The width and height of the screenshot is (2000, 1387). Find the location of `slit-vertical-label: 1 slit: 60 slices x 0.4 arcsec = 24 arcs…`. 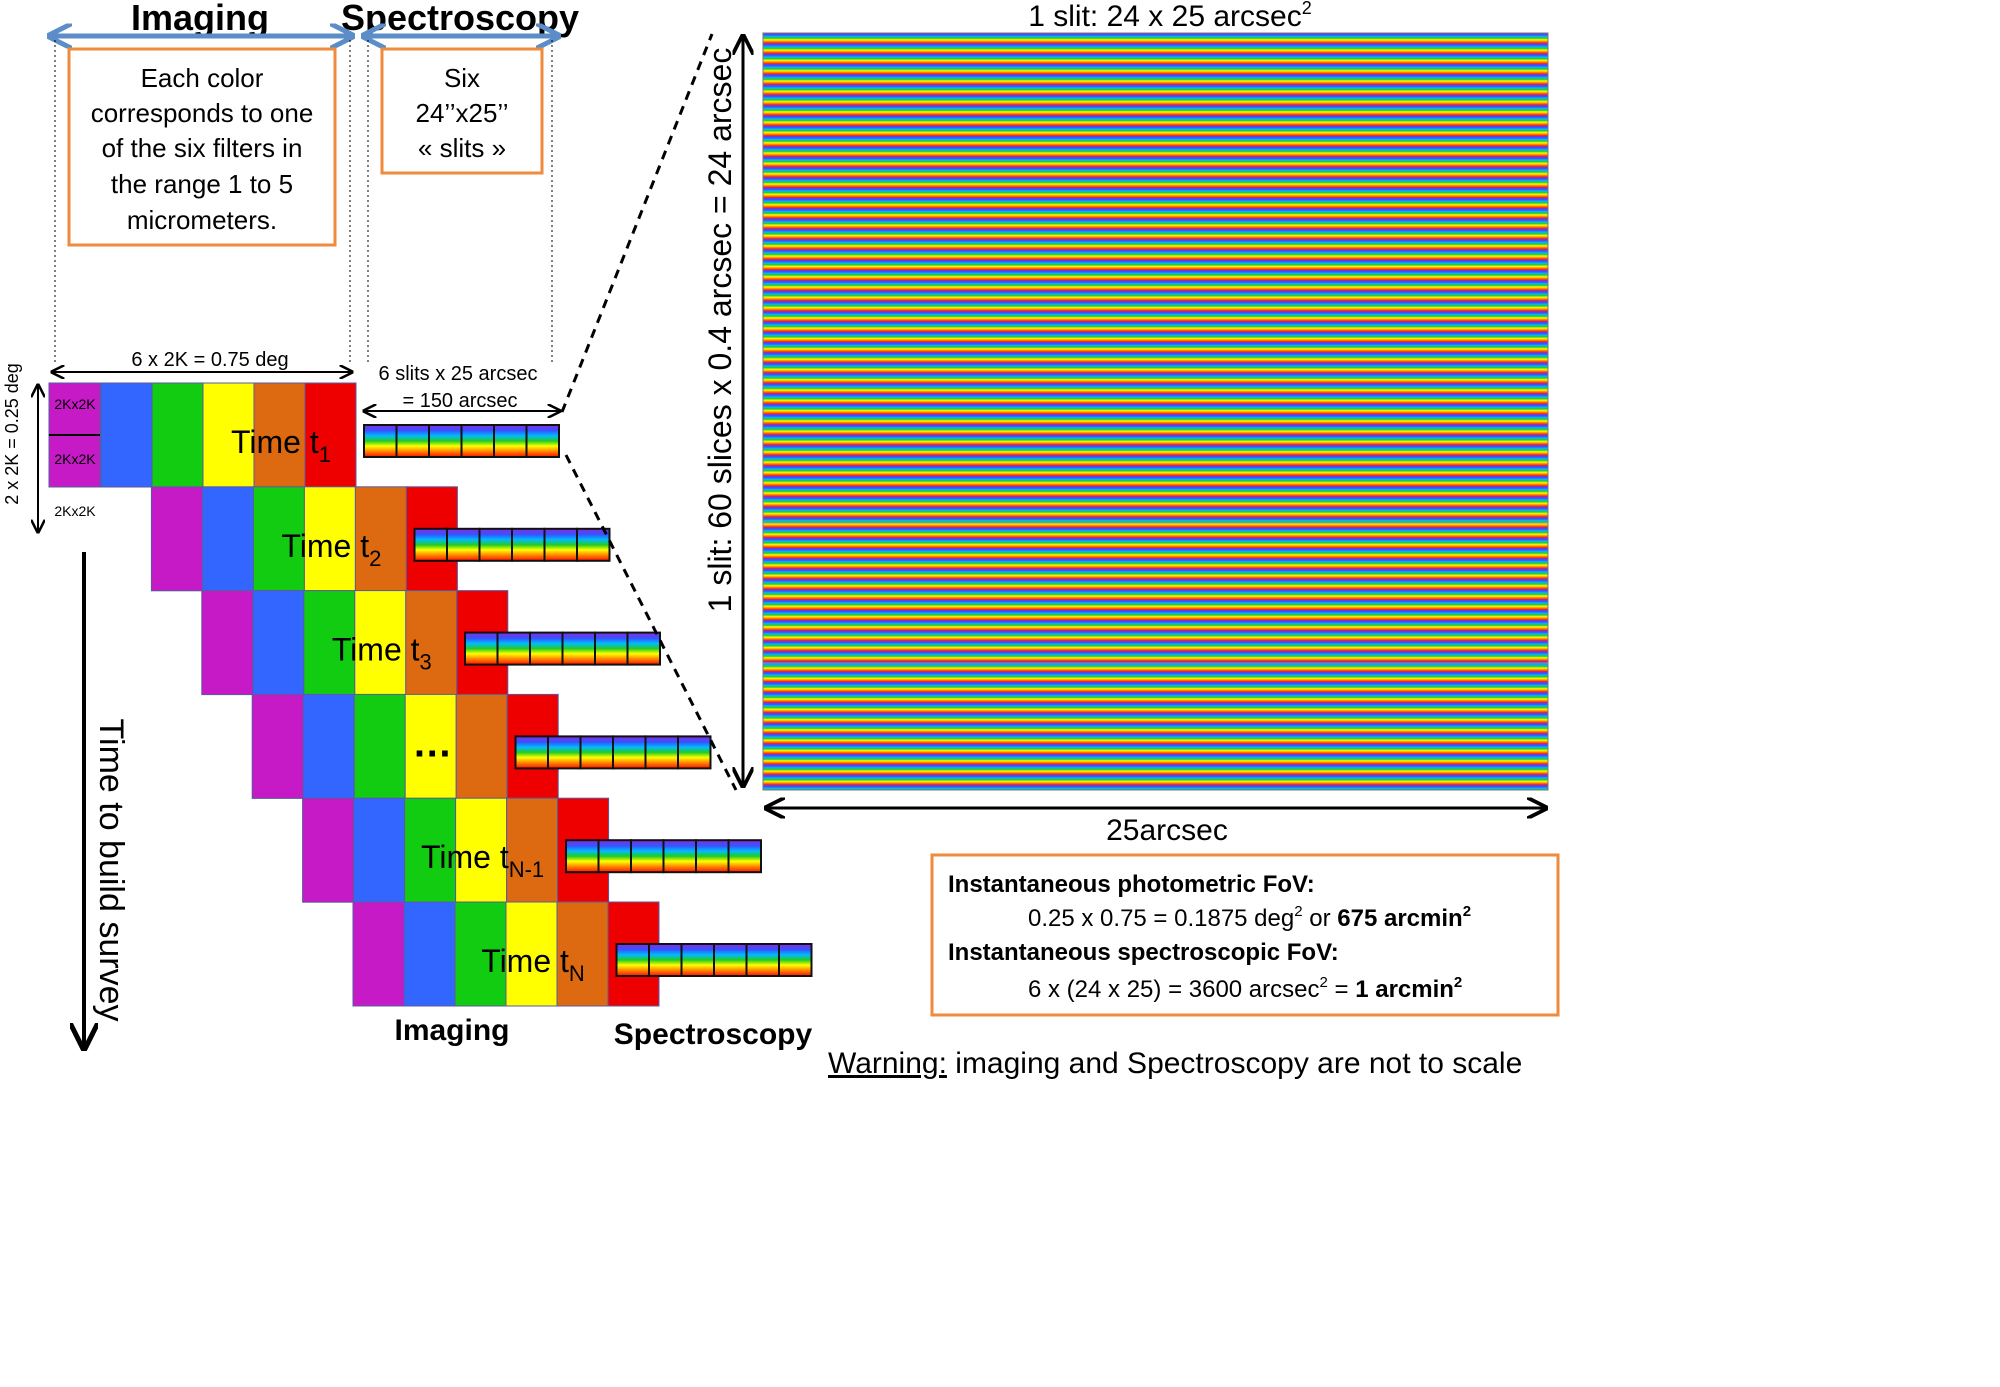

slit-vertical-label: 1 slit: 60 slices x 0.4 arcsec = 24 arcs… is located at coordinates (720, 330).